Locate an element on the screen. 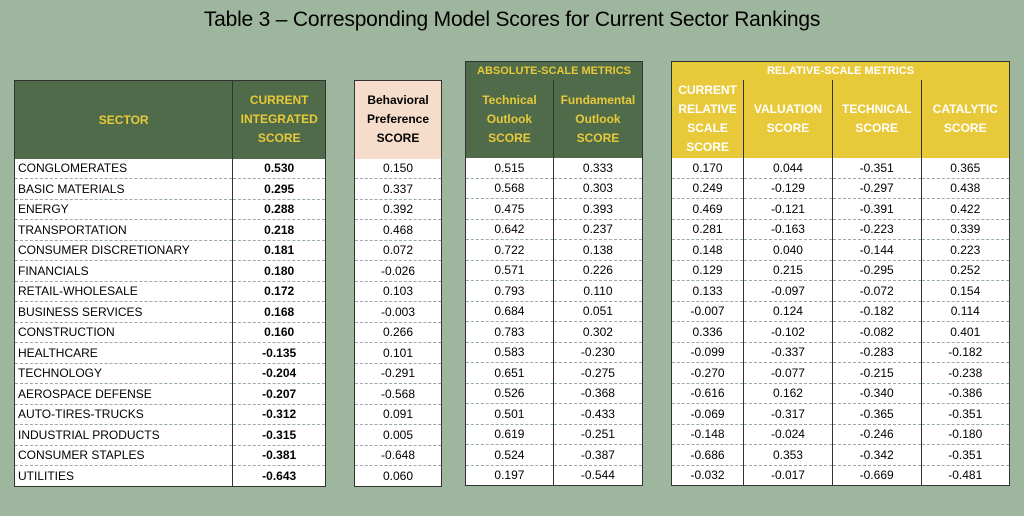 The width and height of the screenshot is (1024, 516). cell-valuation: -0.129 is located at coordinates (788, 188).